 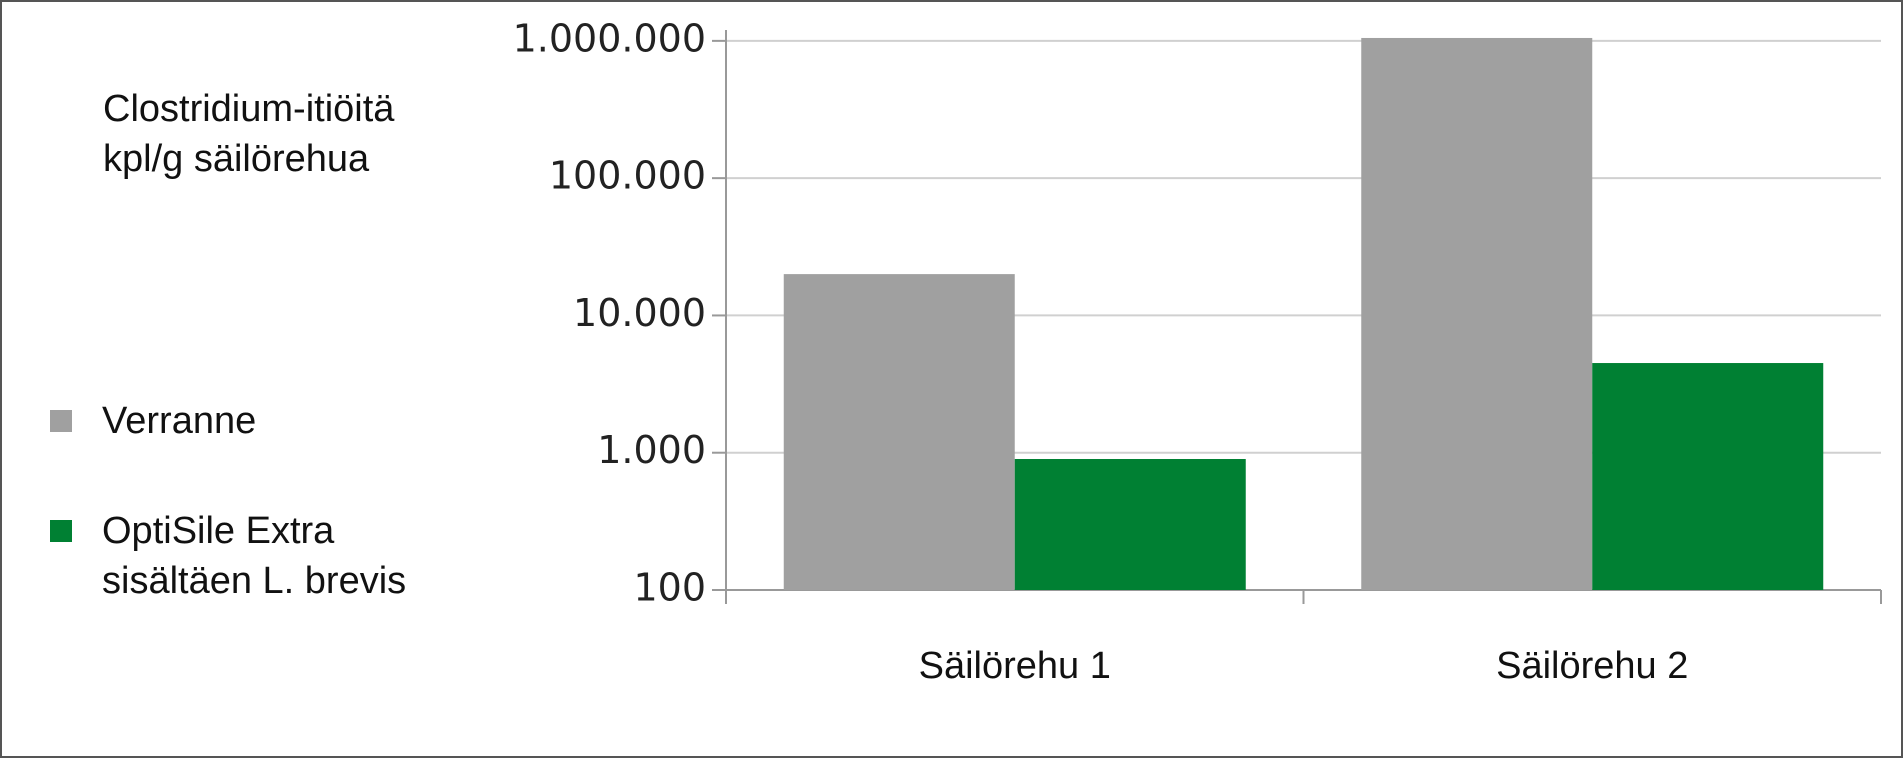 What do you see at coordinates (179, 421) in the screenshot?
I see `legend-label: Verranne` at bounding box center [179, 421].